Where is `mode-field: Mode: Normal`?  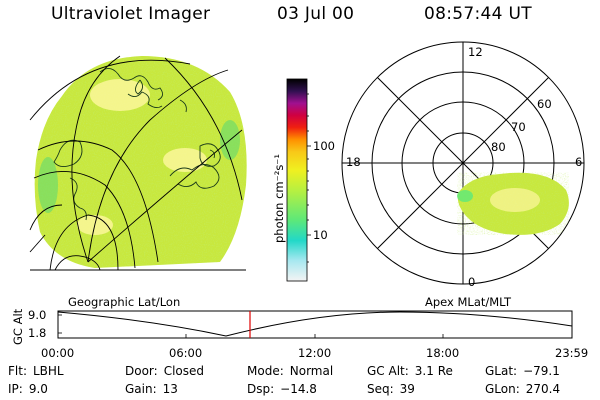 mode-field: Mode: Normal is located at coordinates (290, 371).